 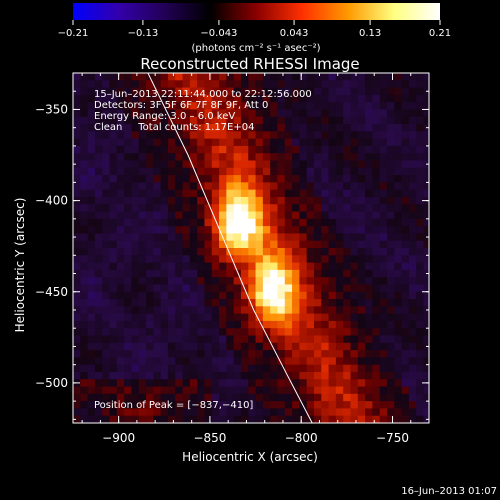 What do you see at coordinates (51, 383) in the screenshot?
I see `y-tick-label: −500` at bounding box center [51, 383].